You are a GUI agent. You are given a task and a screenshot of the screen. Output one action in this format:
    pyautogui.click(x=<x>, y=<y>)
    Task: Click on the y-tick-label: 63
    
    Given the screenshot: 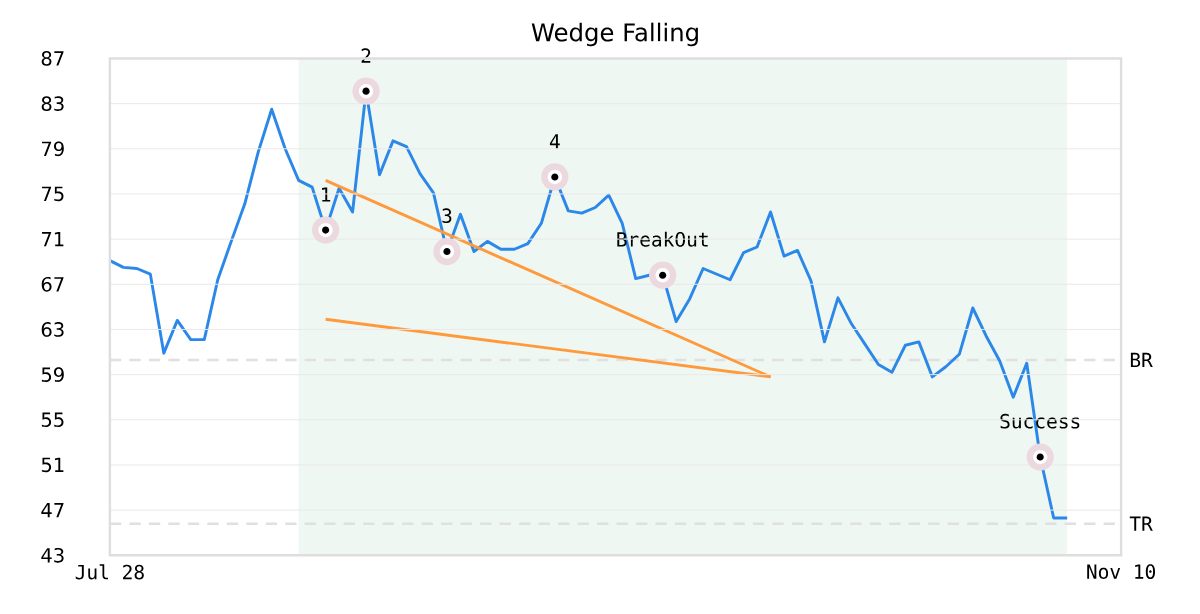 What is the action you would take?
    pyautogui.click(x=52, y=329)
    